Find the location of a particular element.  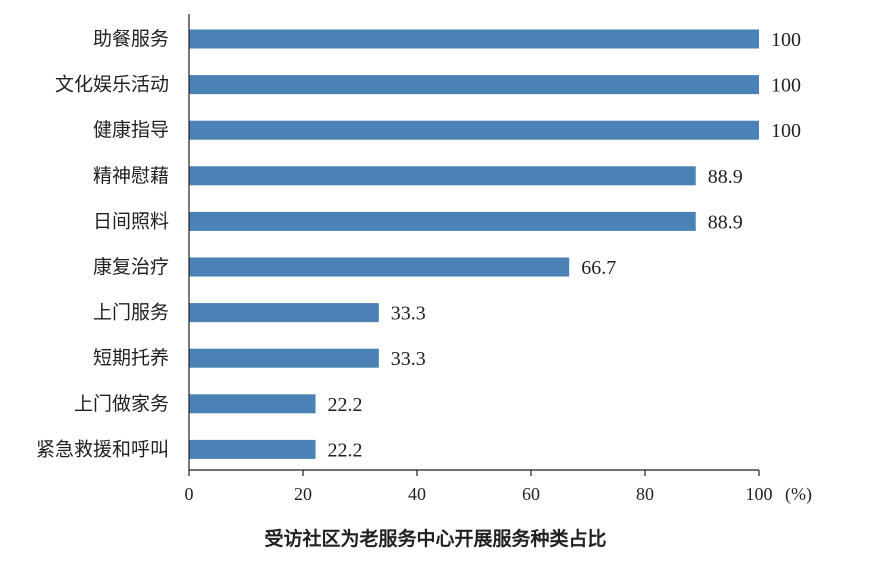

x-tick-label-100: 100 is located at coordinates (759, 494).